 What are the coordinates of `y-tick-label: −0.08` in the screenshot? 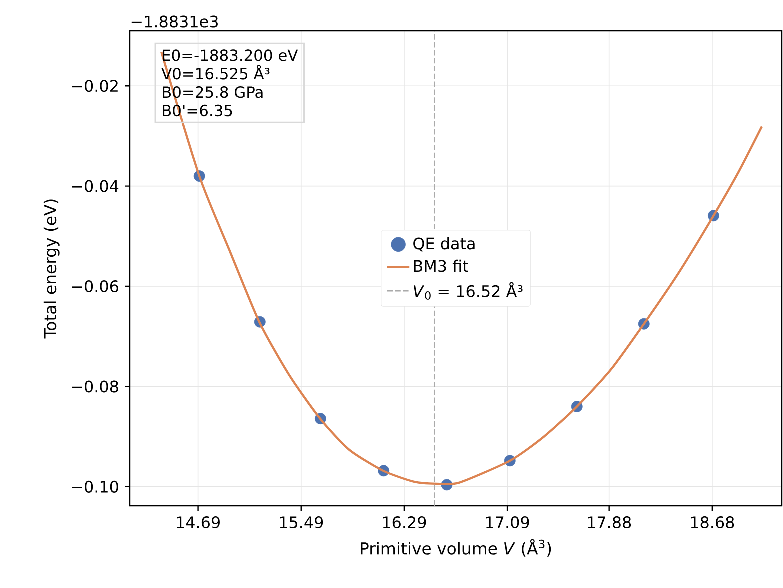 It's located at (95, 386).